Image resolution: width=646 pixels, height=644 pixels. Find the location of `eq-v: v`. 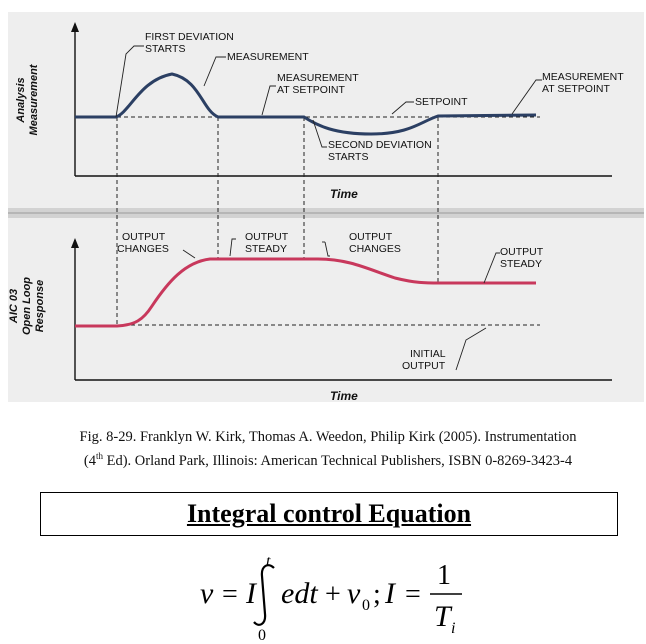

eq-v: v is located at coordinates (207, 593).